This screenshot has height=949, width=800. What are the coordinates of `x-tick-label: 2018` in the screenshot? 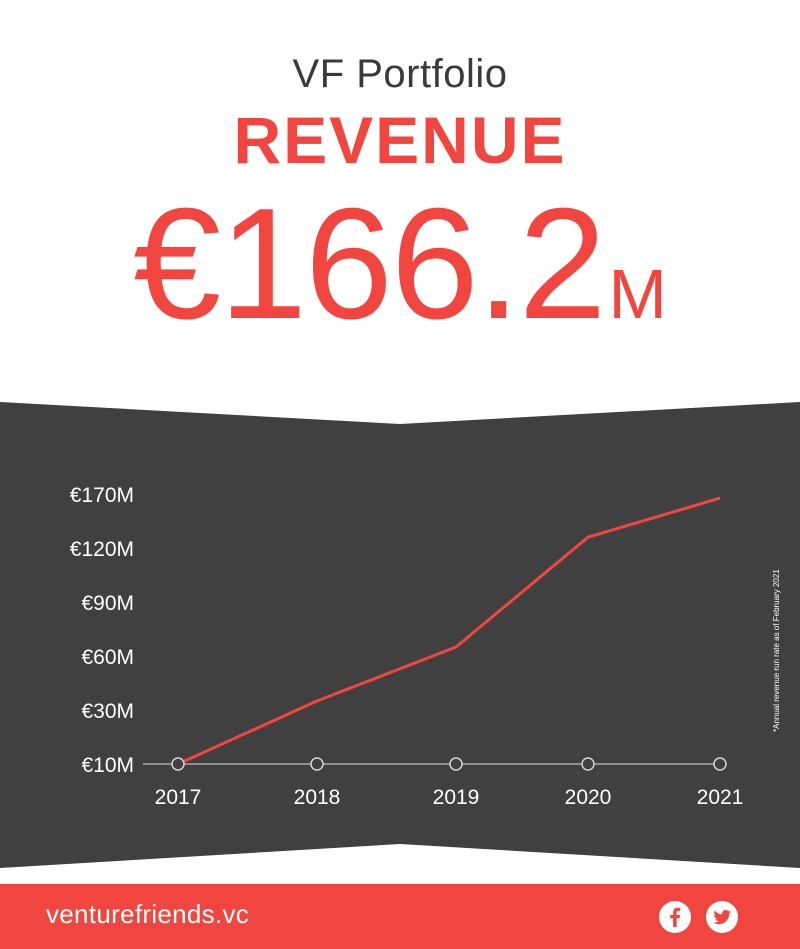 It's located at (317, 797).